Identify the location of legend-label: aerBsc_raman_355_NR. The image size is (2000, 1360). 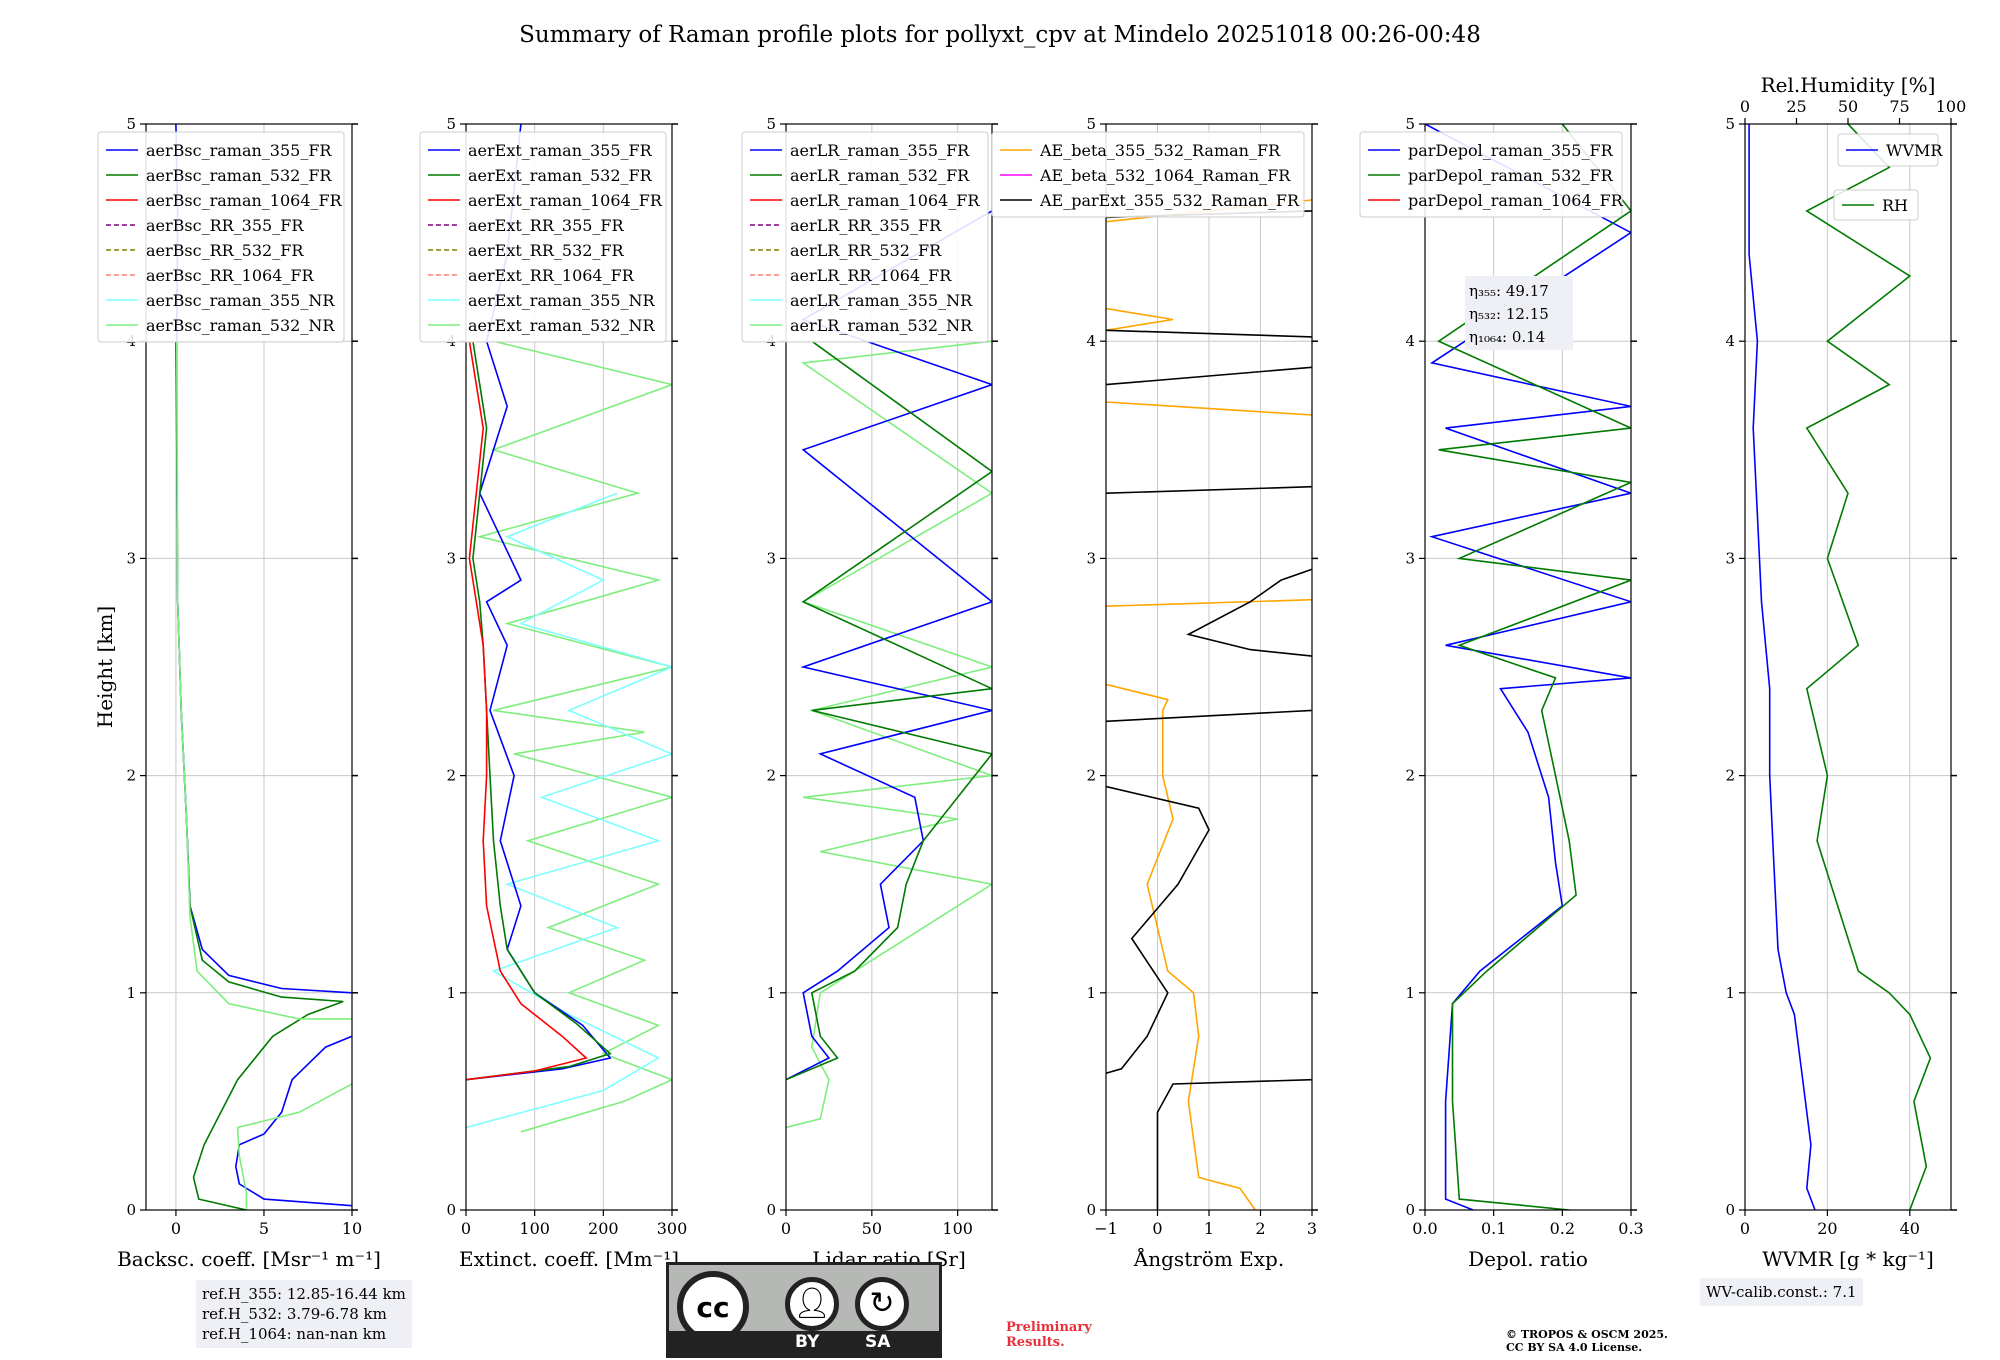
(240, 300).